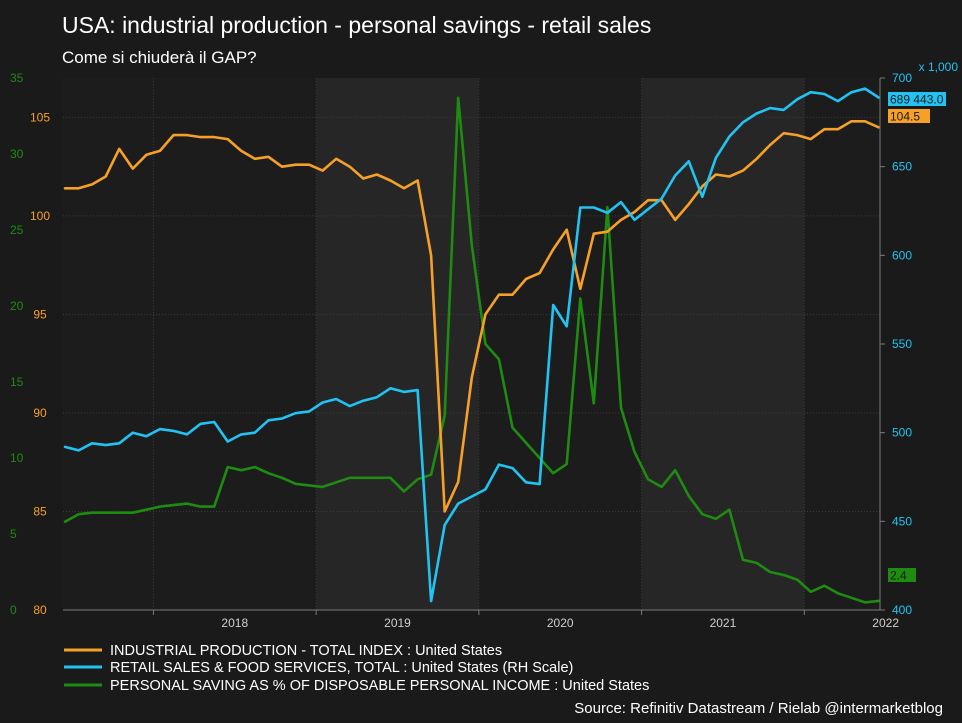 This screenshot has width=962, height=723. I want to click on right-retail-tick: 500, so click(902, 433).